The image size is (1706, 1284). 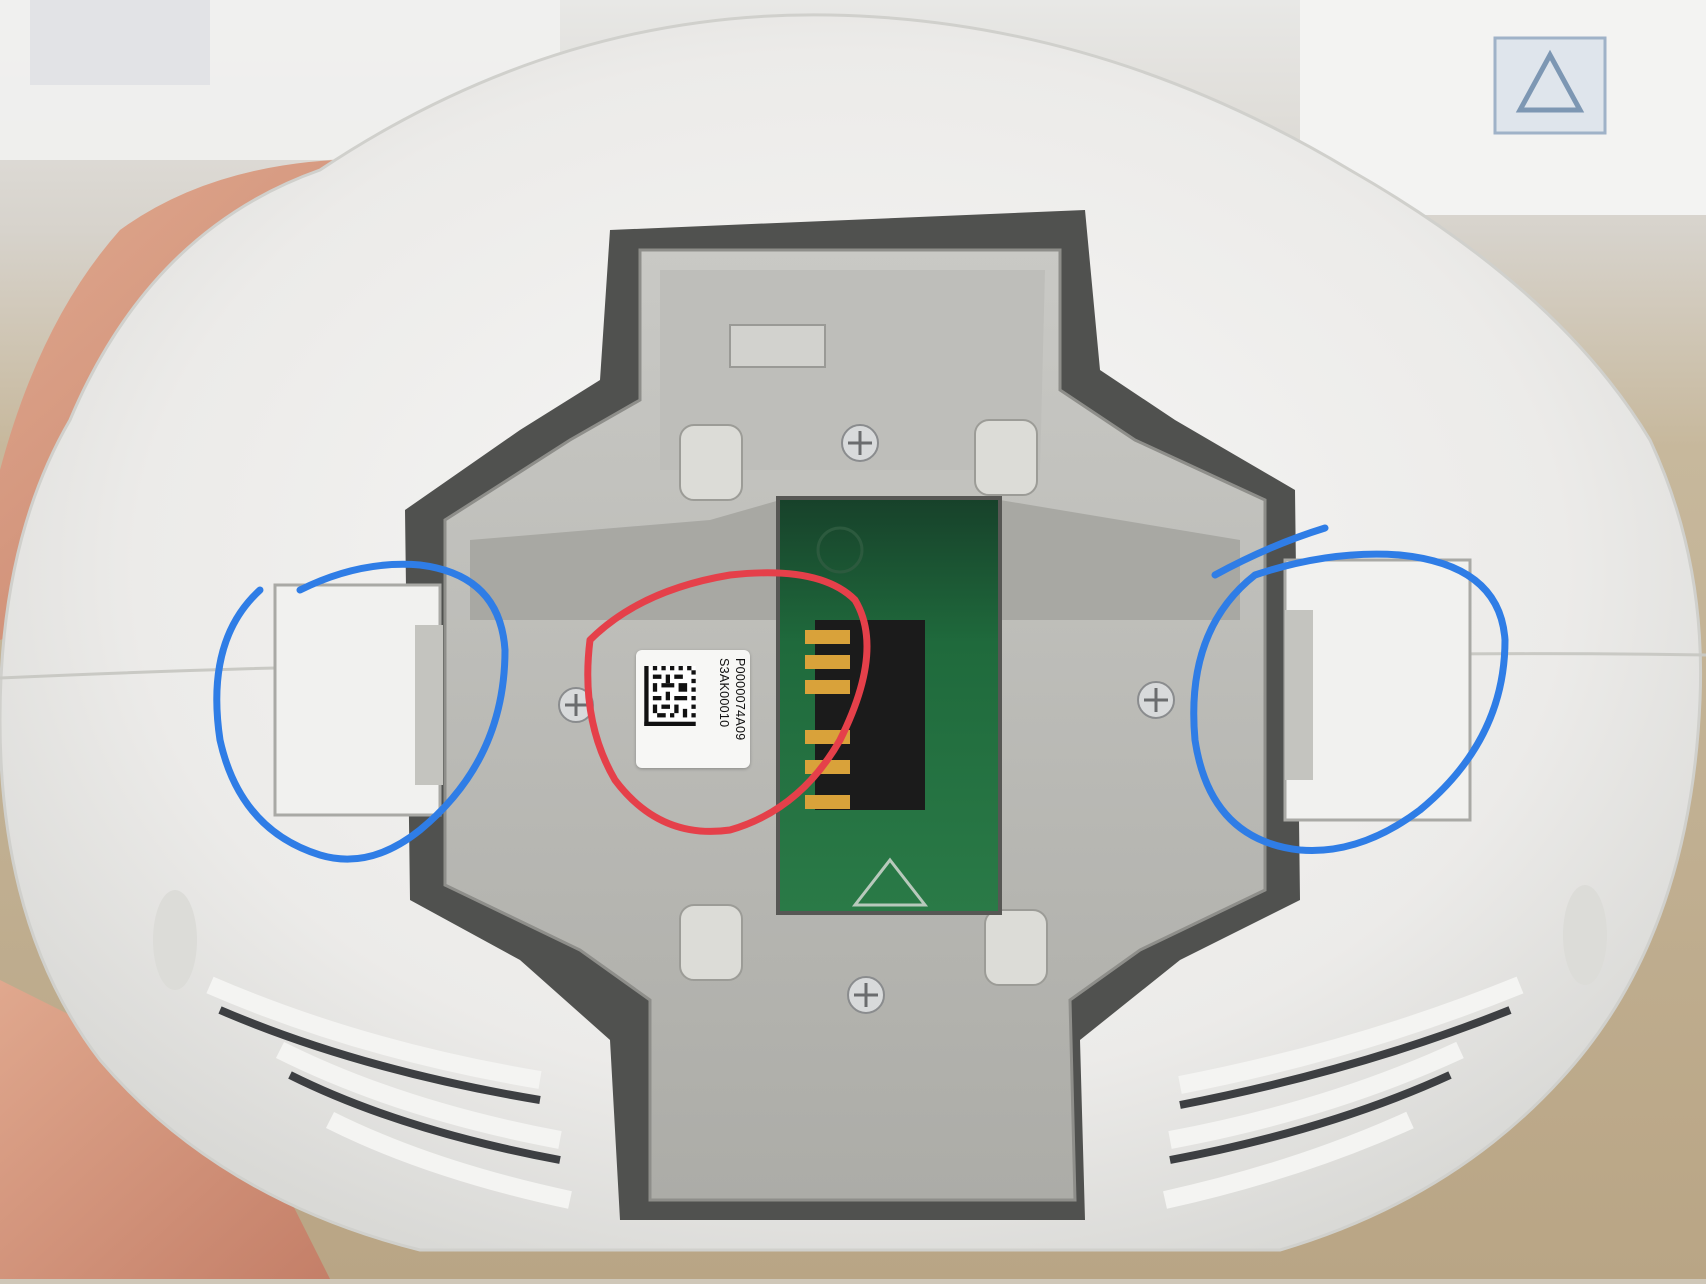 I want to click on hand-bottom, so click(x=165, y=1129).